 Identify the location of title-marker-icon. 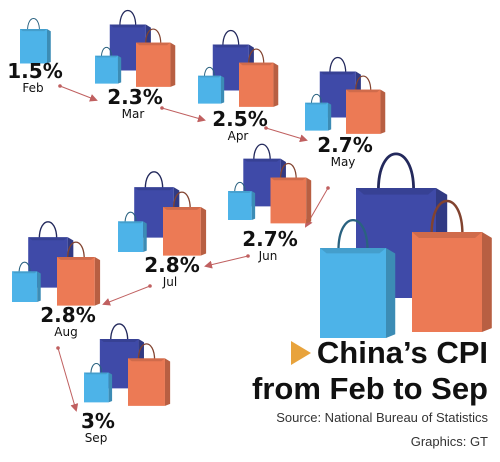
(300, 353).